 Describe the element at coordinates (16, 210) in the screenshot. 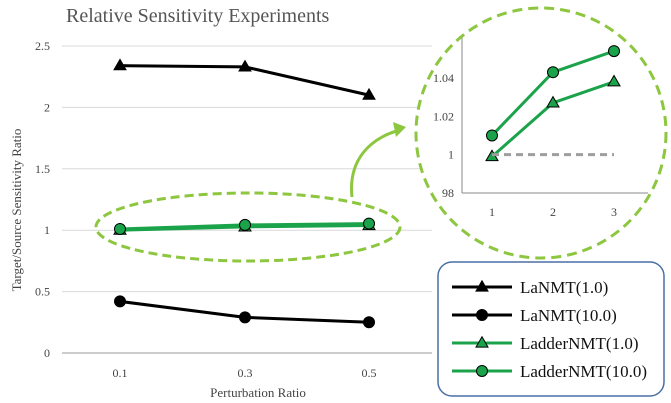

I see `y-axis-label: Target/Source Sensitivity Ratio` at that location.